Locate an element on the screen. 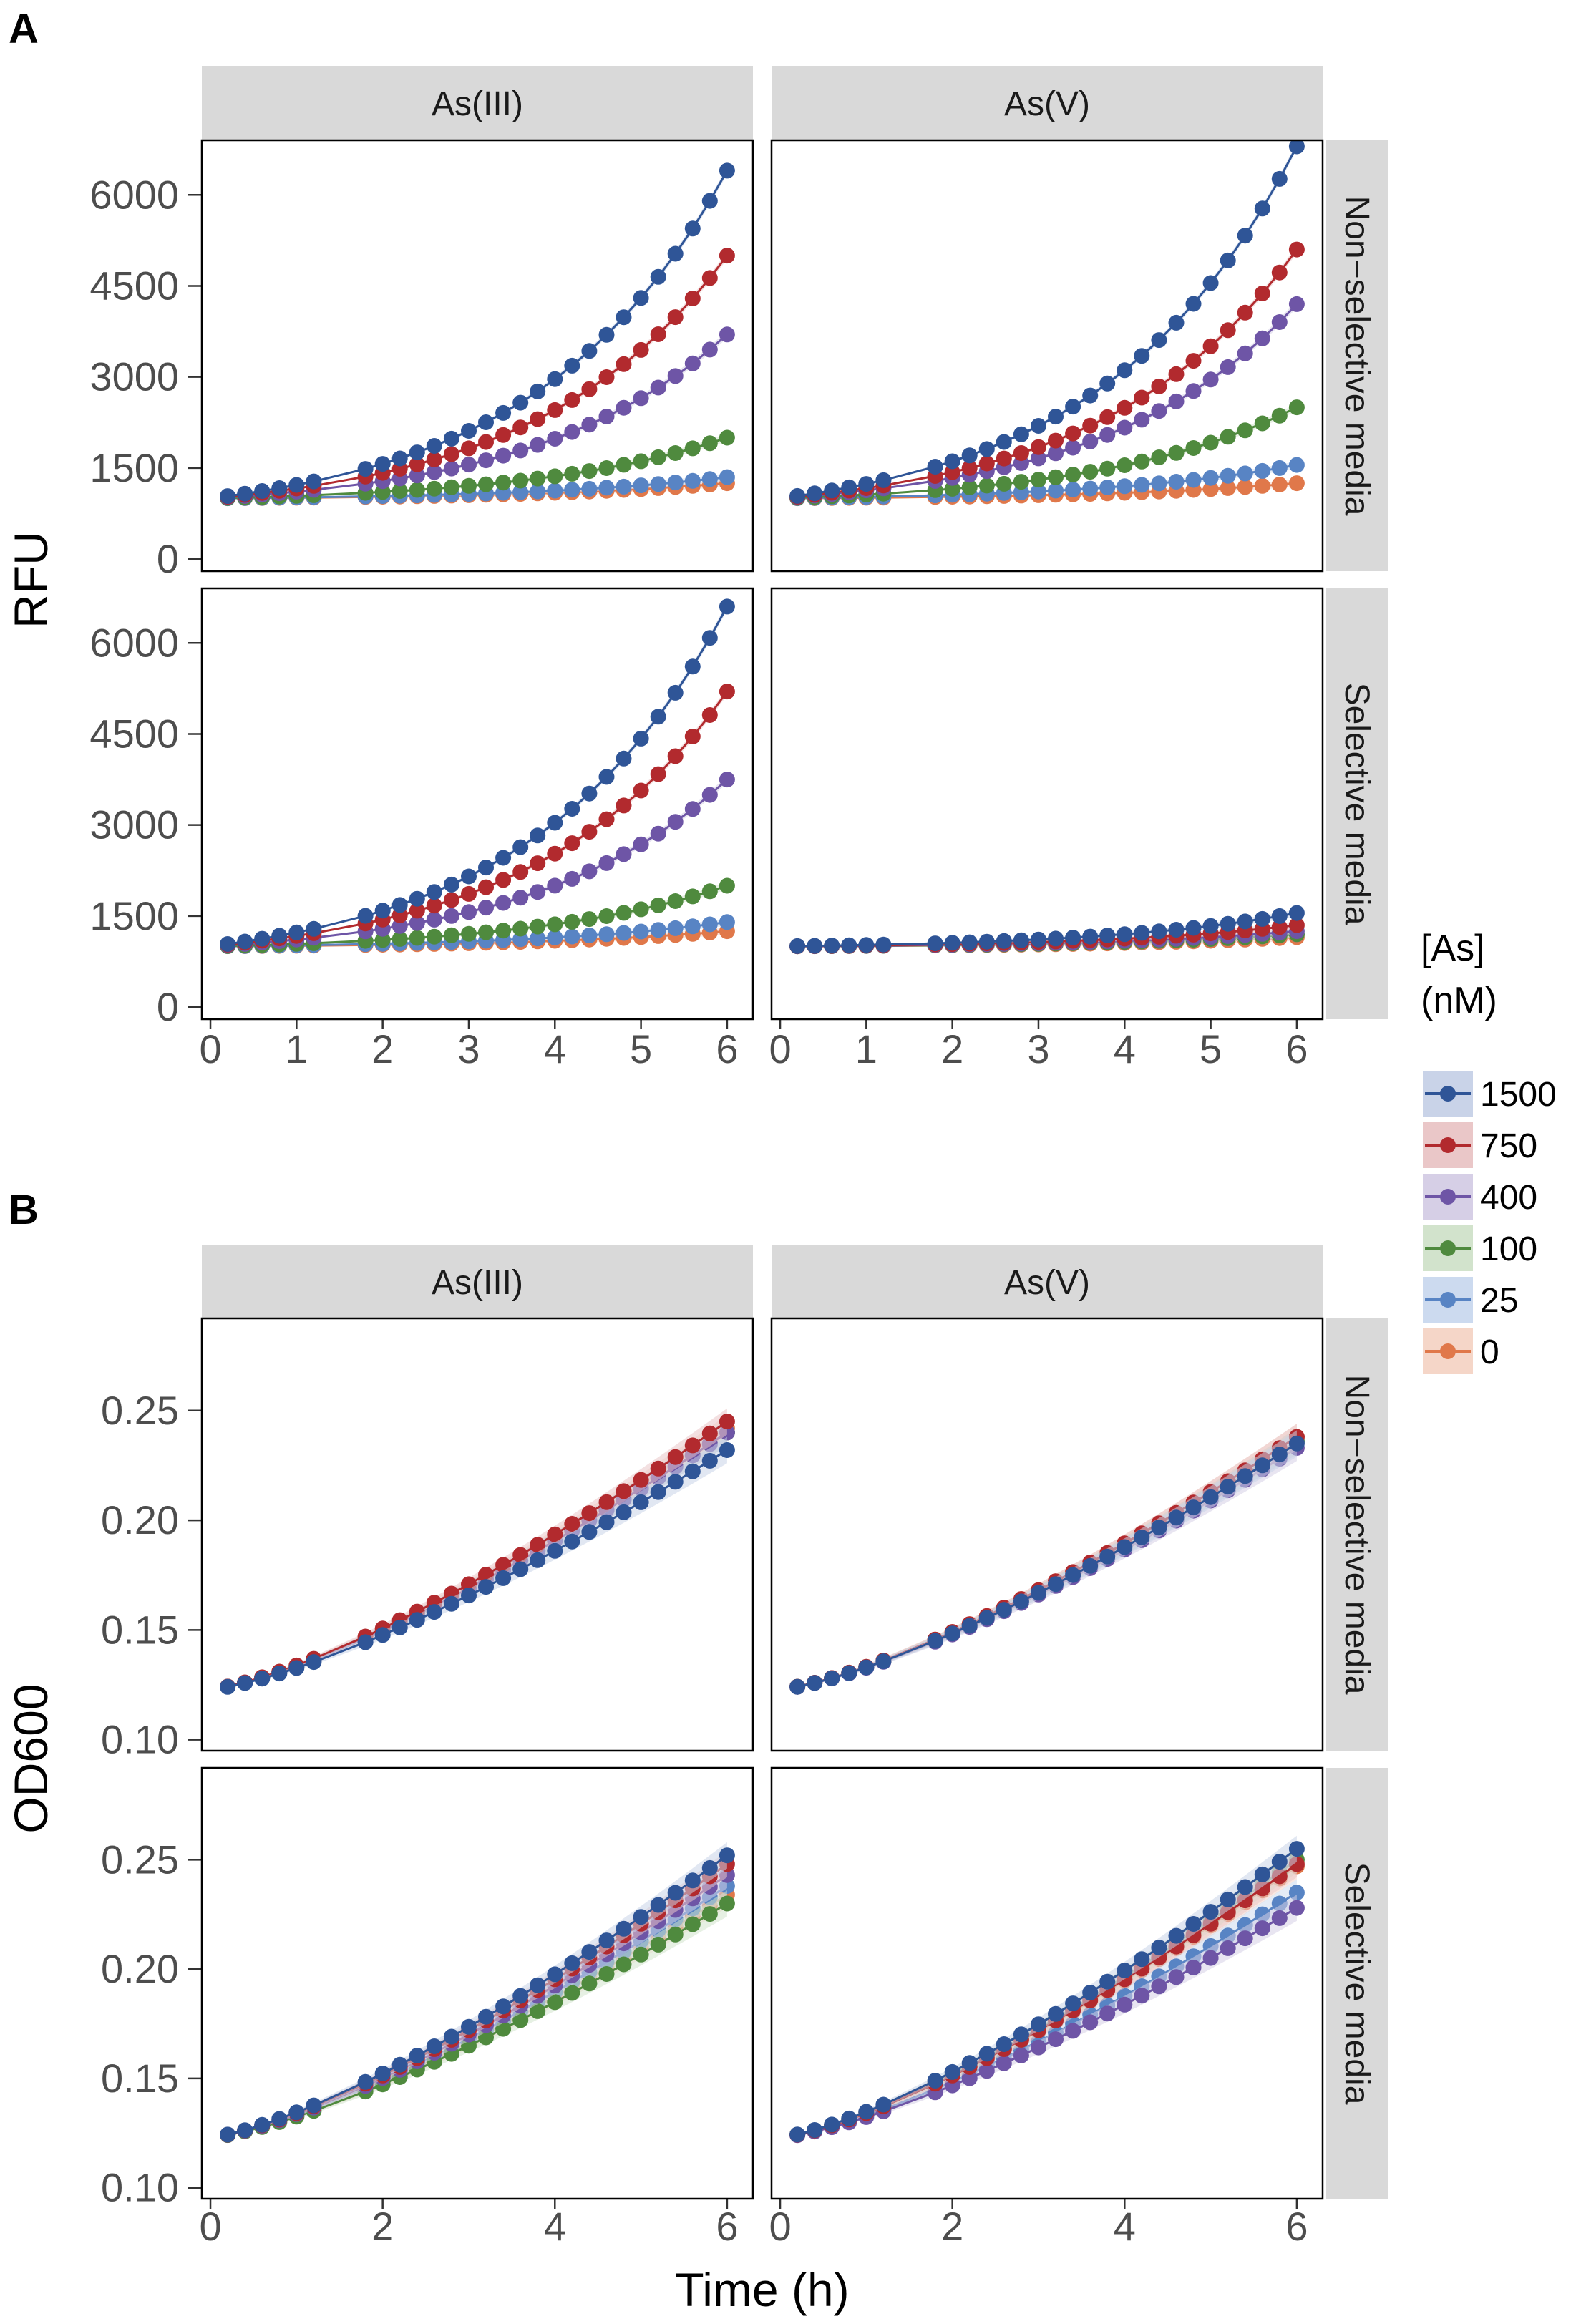 This screenshot has width=1576, height=2324. y-tick-label: 0 is located at coordinates (168, 1006).